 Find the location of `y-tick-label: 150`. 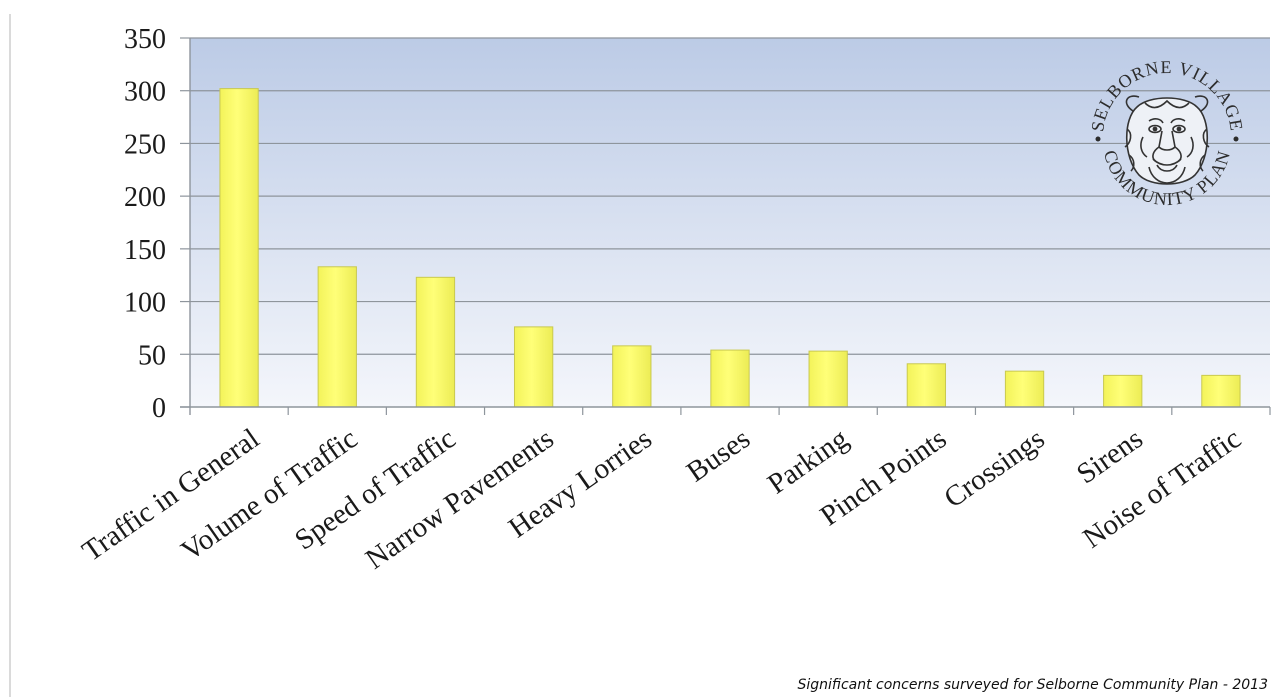

y-tick-label: 150 is located at coordinates (145, 250).